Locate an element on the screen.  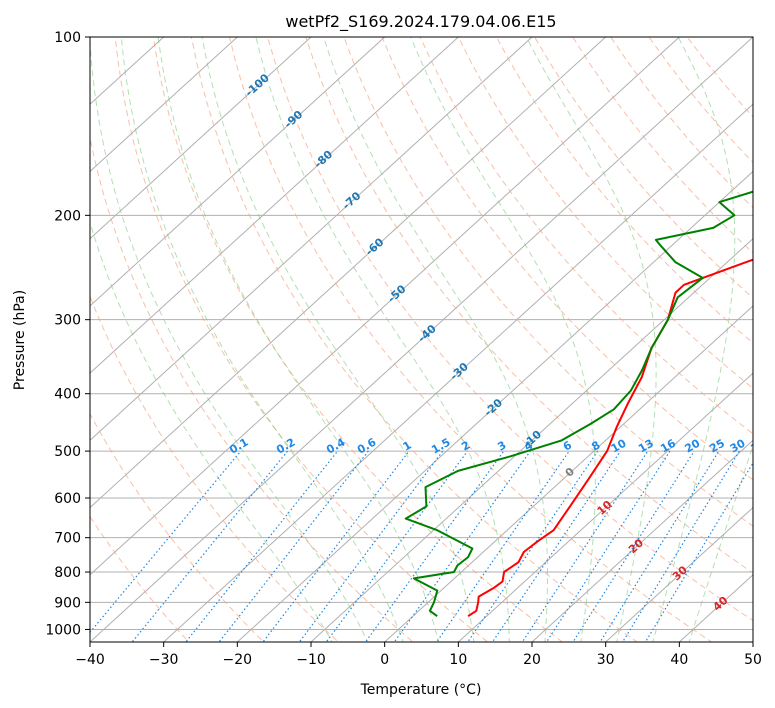
mixing-ratio-label: 1.5 is located at coordinates (440, 446).